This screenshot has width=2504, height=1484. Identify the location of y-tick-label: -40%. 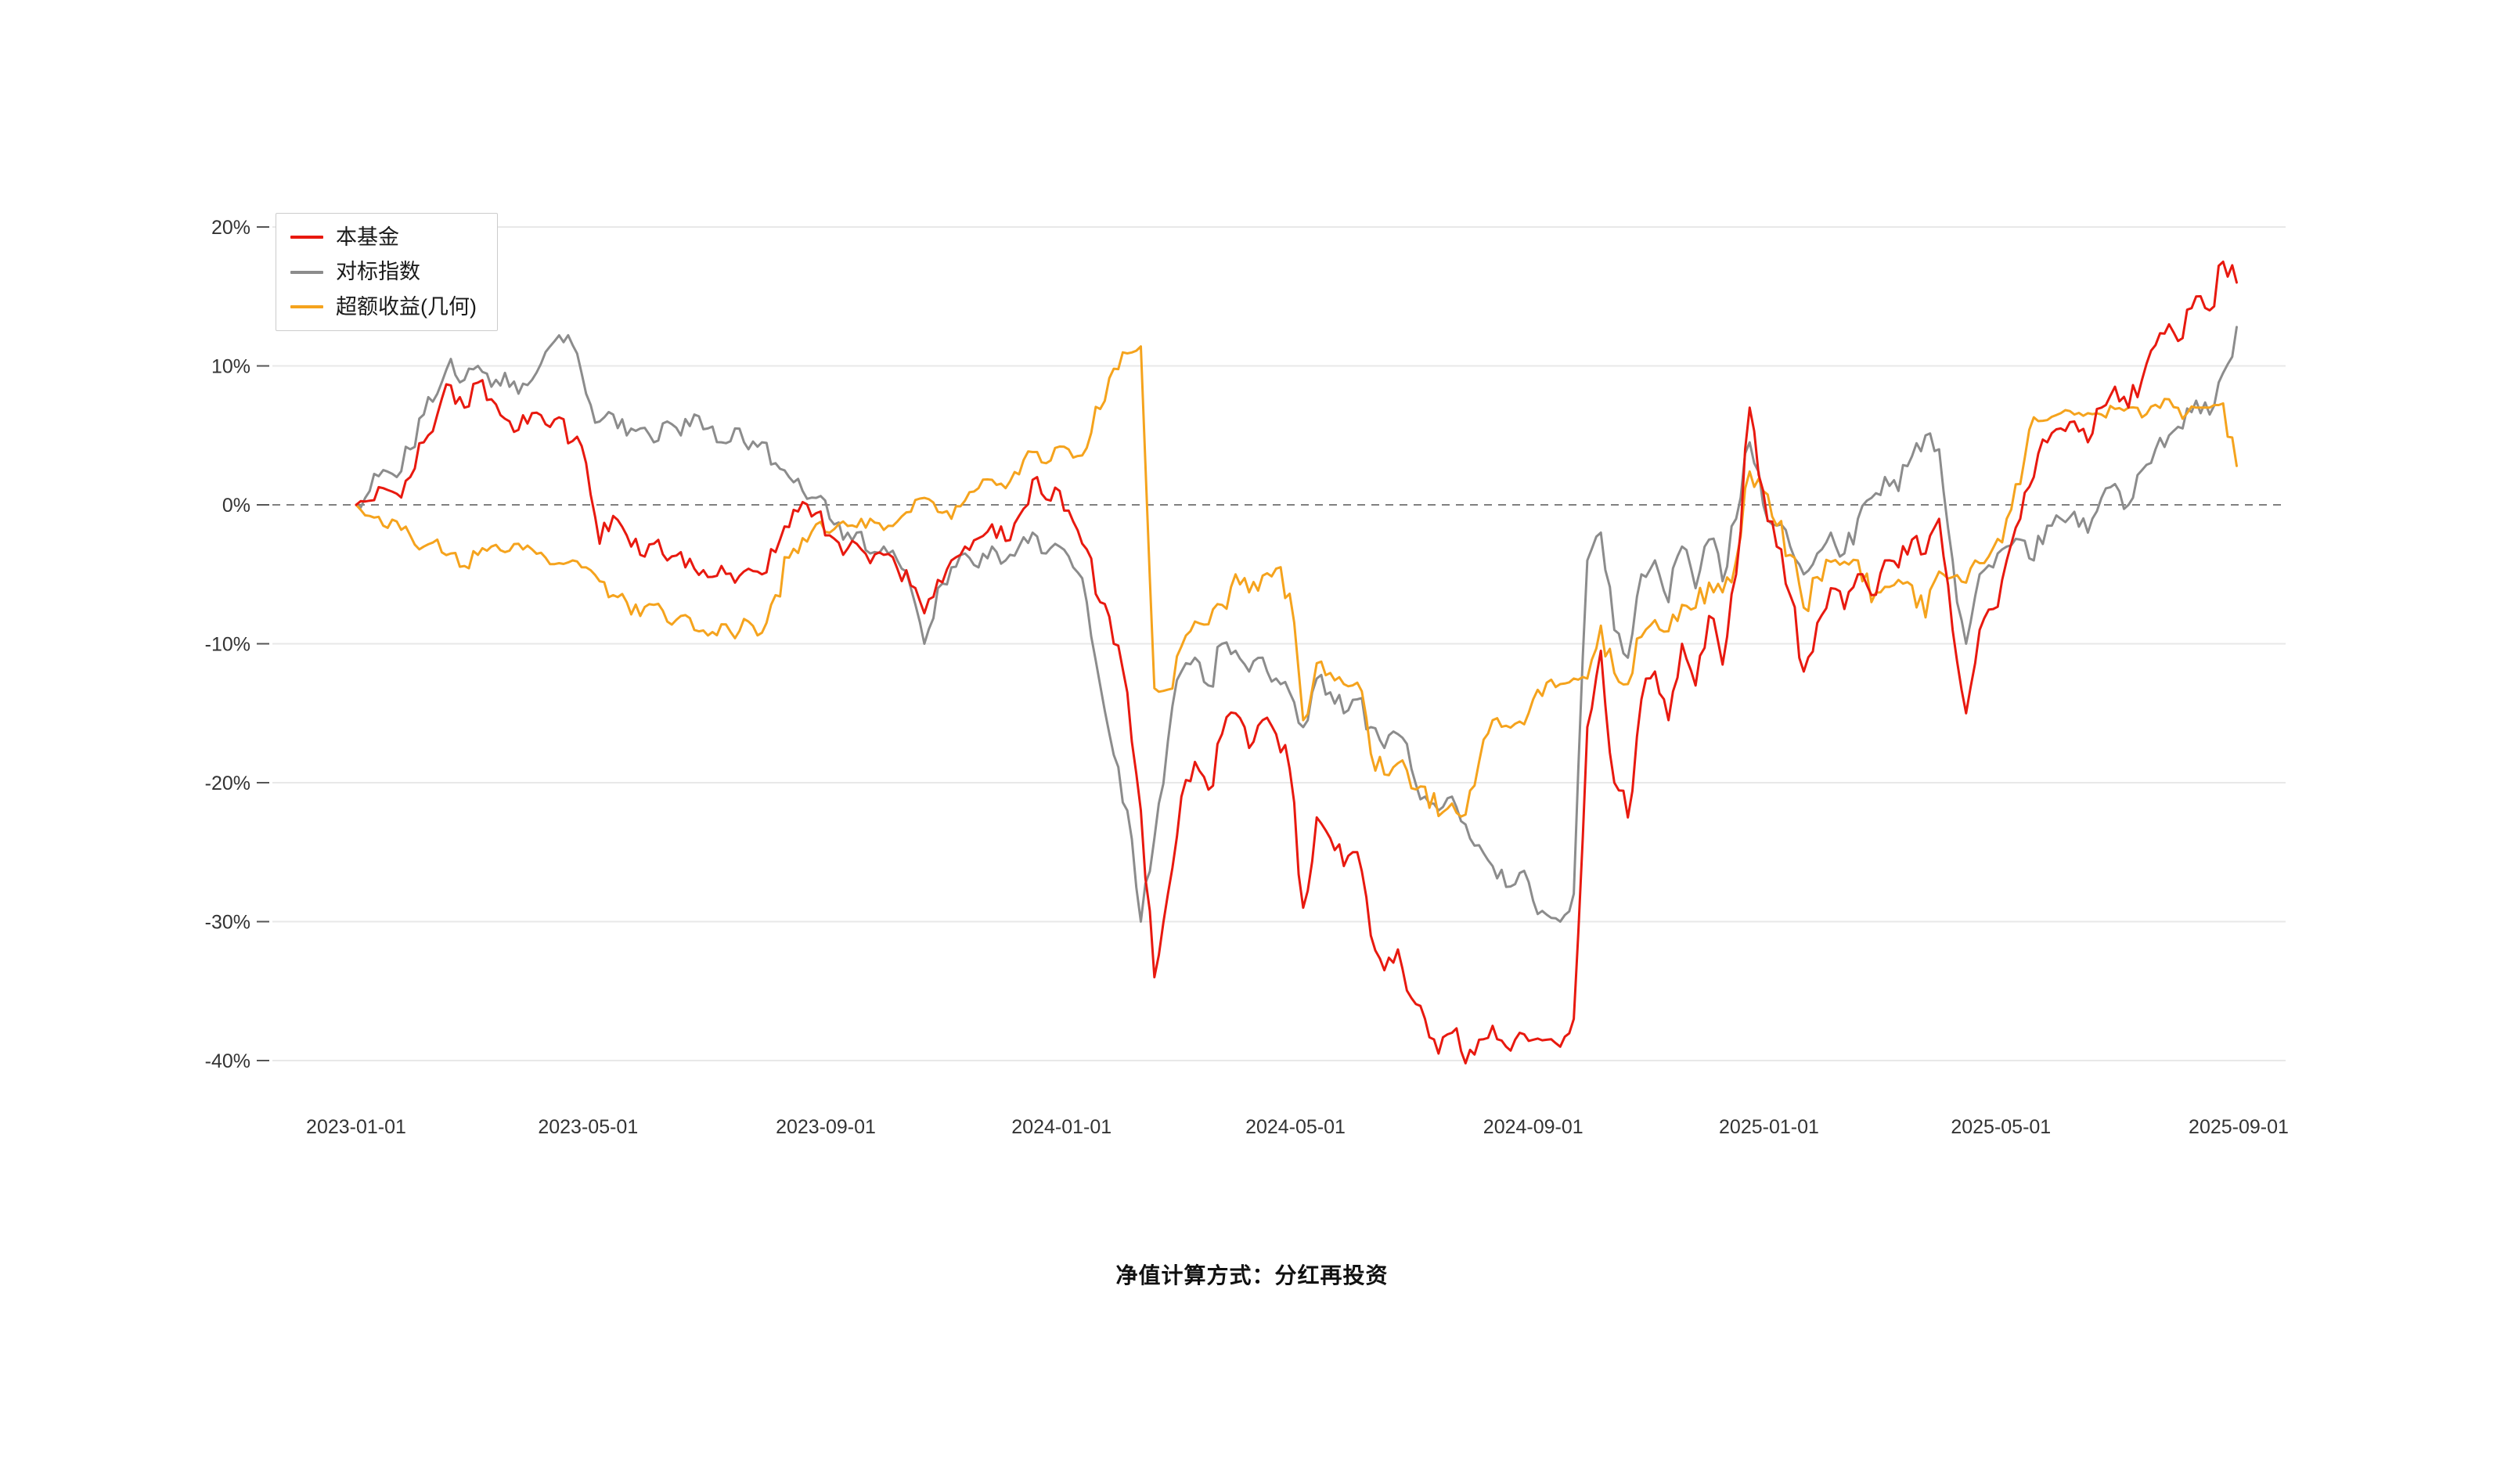
(227, 1061).